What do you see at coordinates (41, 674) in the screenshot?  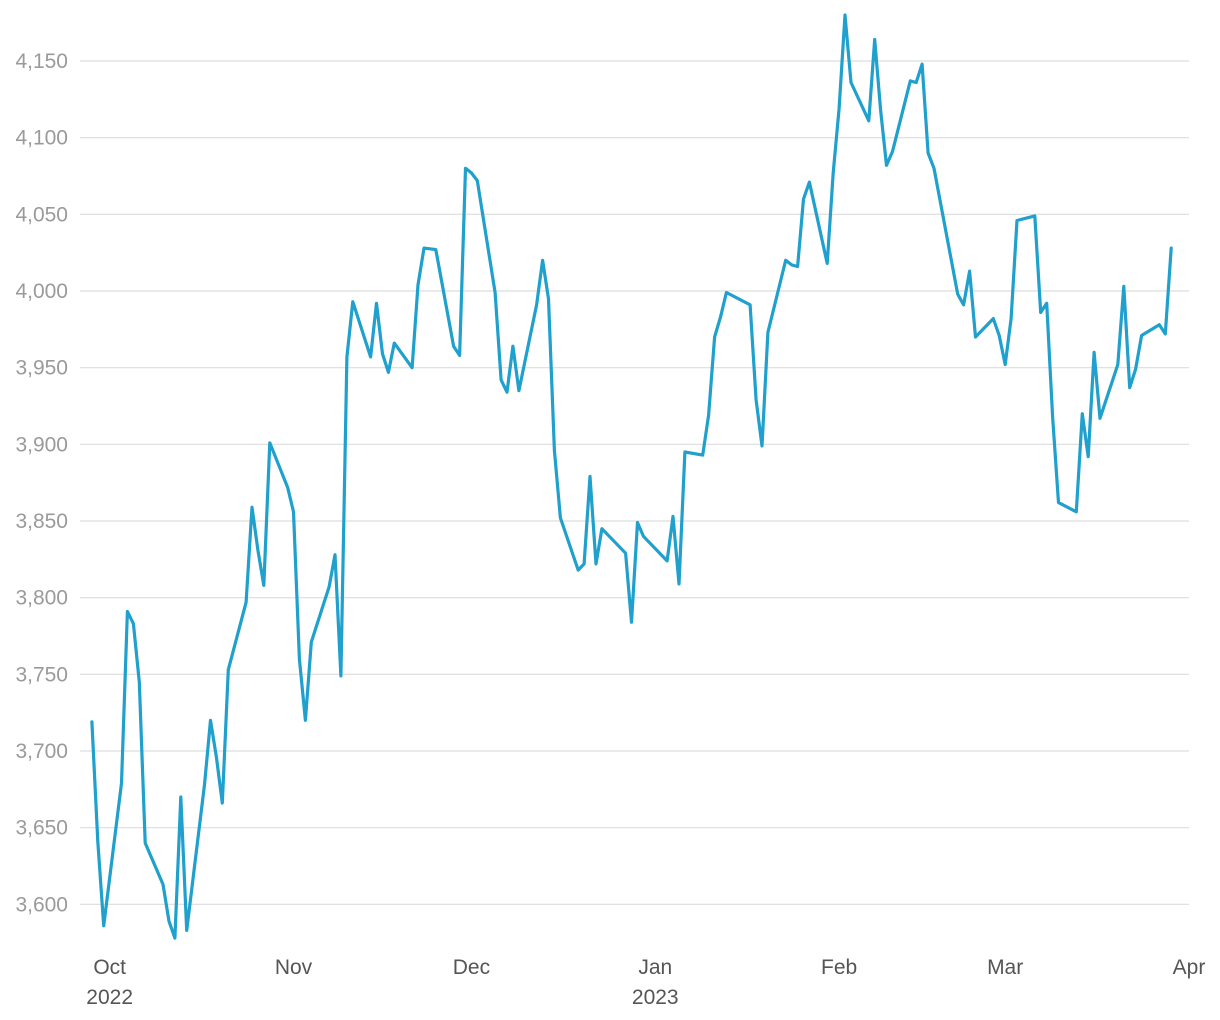 I see `y-tick-label: 3,750` at bounding box center [41, 674].